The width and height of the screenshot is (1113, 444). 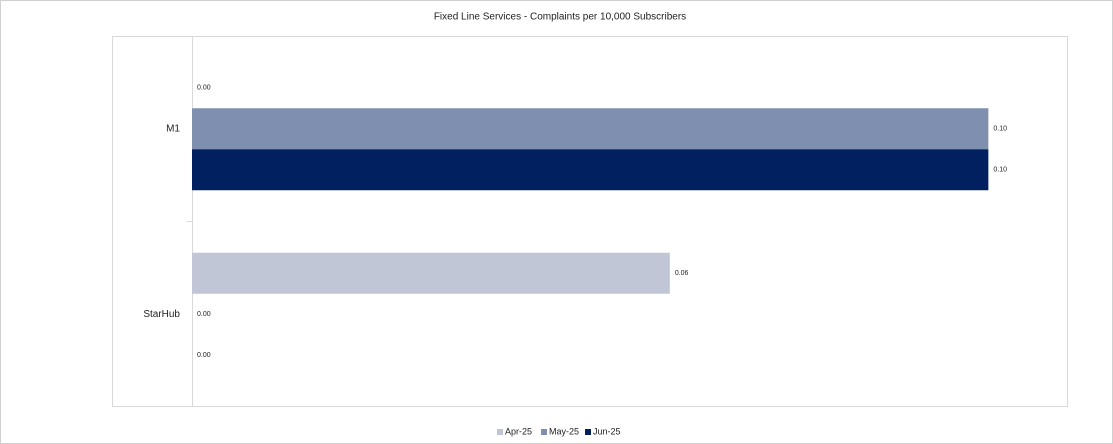 What do you see at coordinates (518, 431) in the screenshot?
I see `legend-label: Apr-25` at bounding box center [518, 431].